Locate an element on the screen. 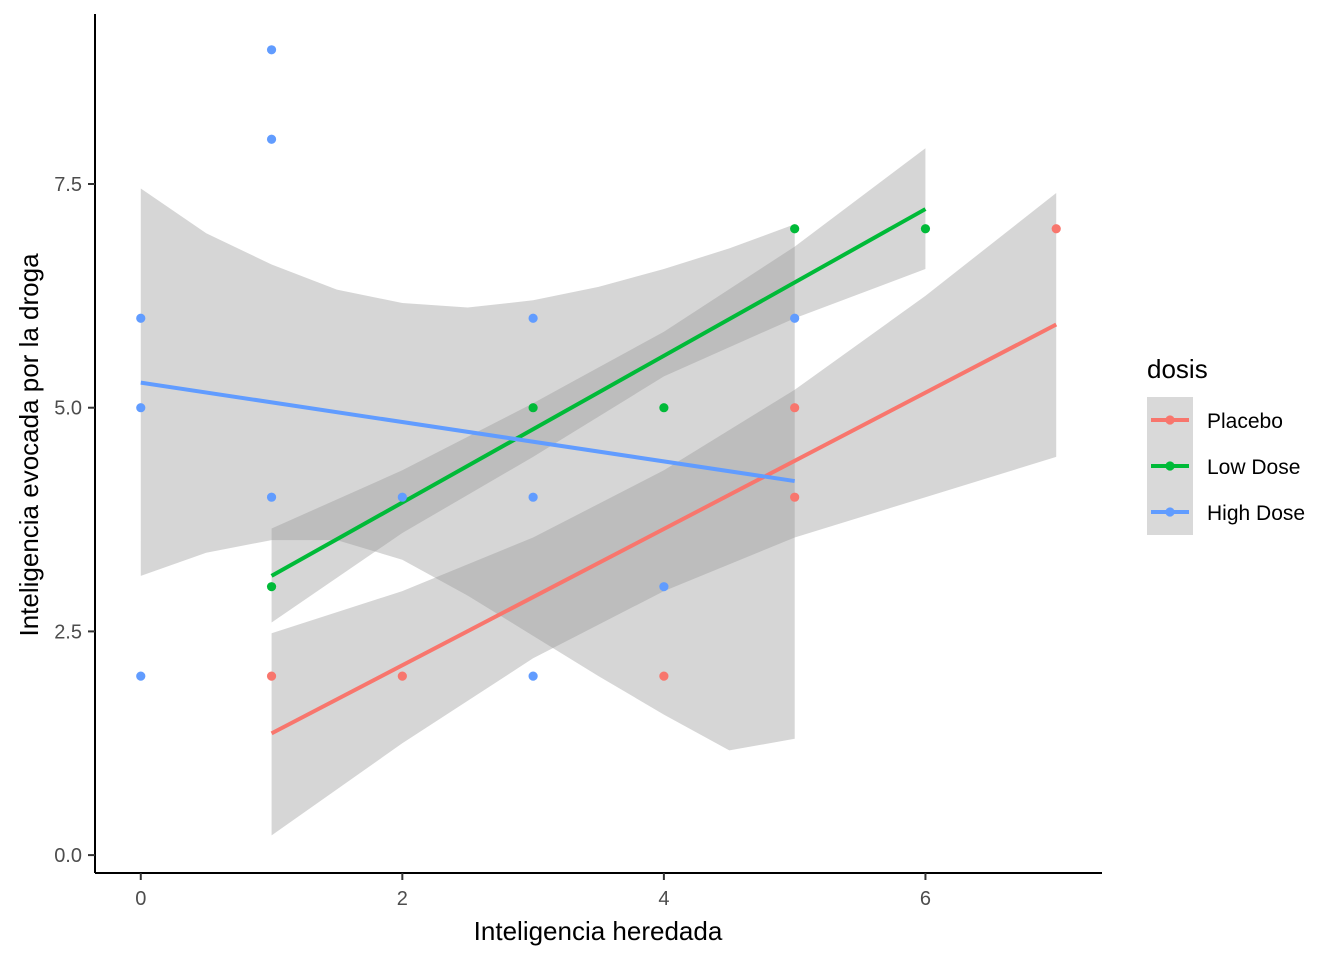 The image size is (1344, 965). legend-label-placebo: Placebo is located at coordinates (1245, 421).